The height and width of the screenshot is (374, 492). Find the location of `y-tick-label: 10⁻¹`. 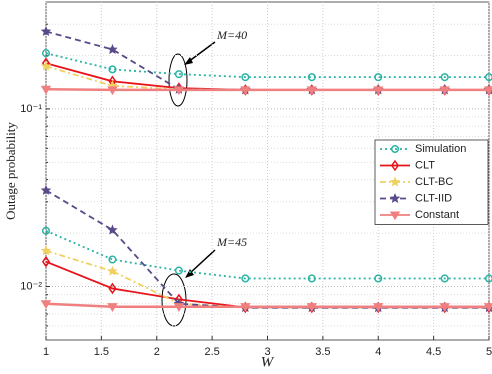

y-tick-label: 10⁻¹ is located at coordinates (31, 109).